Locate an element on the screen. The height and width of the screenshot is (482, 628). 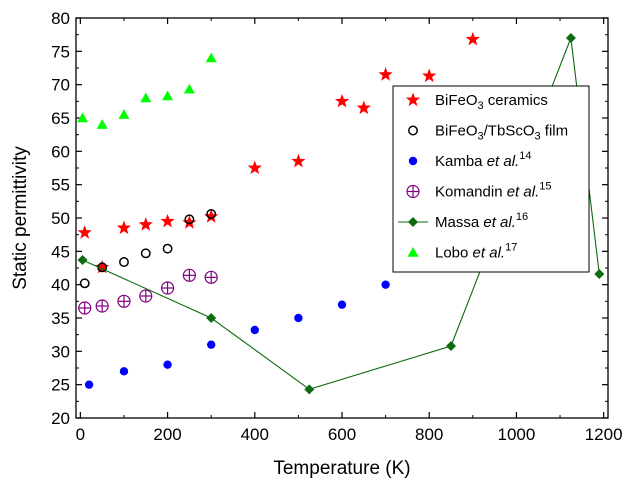
legend-label-text: Massa is located at coordinates (459, 222).